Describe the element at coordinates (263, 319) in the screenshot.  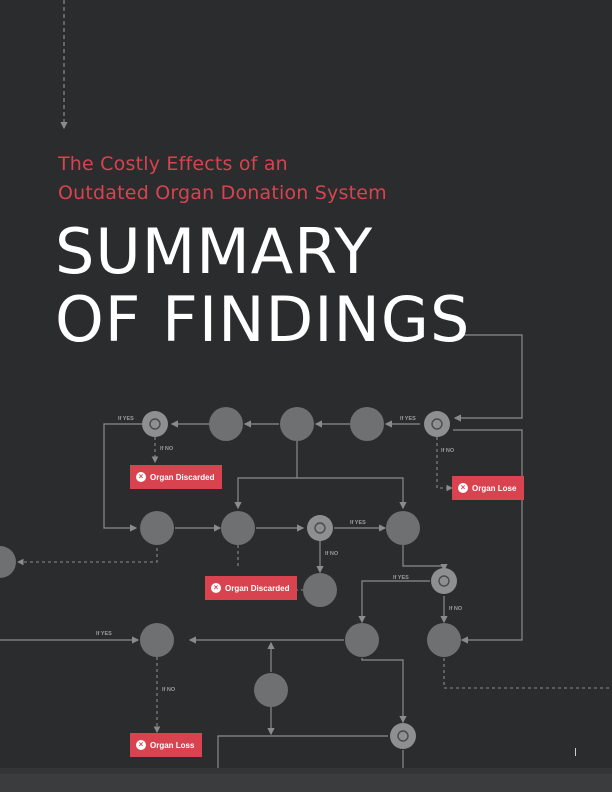
I see `title-line-2: OF FINDINGS` at that location.